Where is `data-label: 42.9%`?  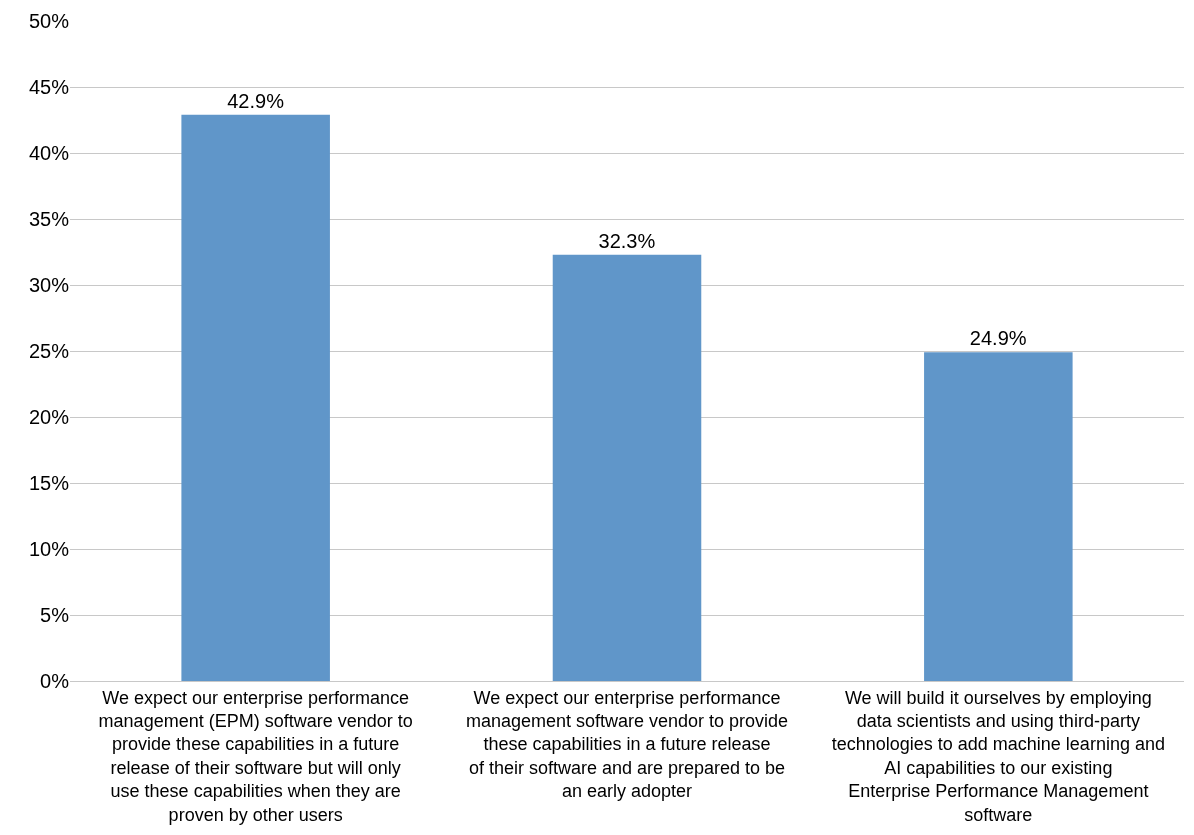 data-label: 42.9% is located at coordinates (256, 100).